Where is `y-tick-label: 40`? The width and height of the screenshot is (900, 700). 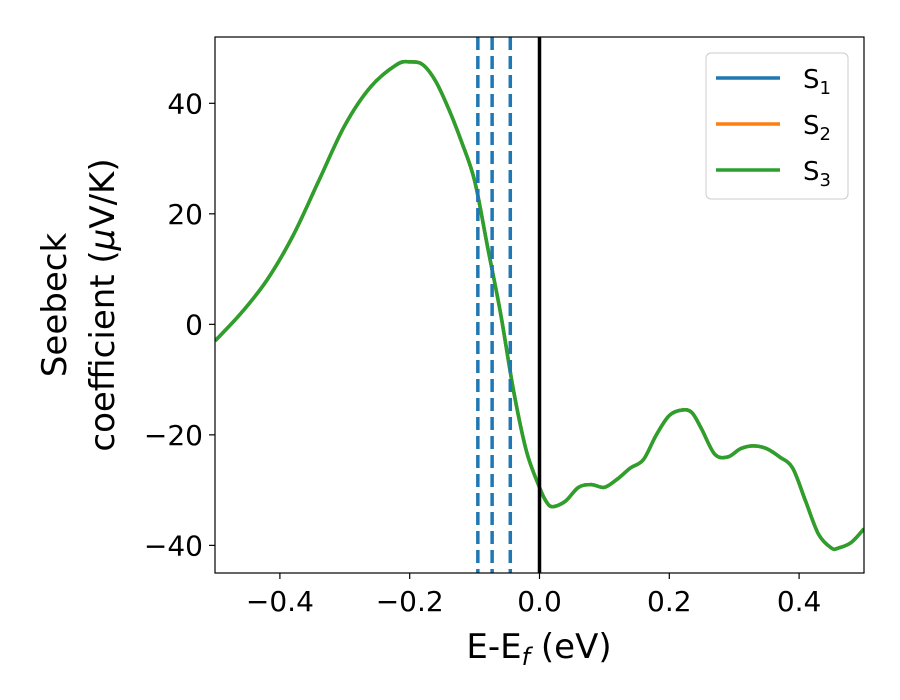 y-tick-label: 40 is located at coordinates (185, 103).